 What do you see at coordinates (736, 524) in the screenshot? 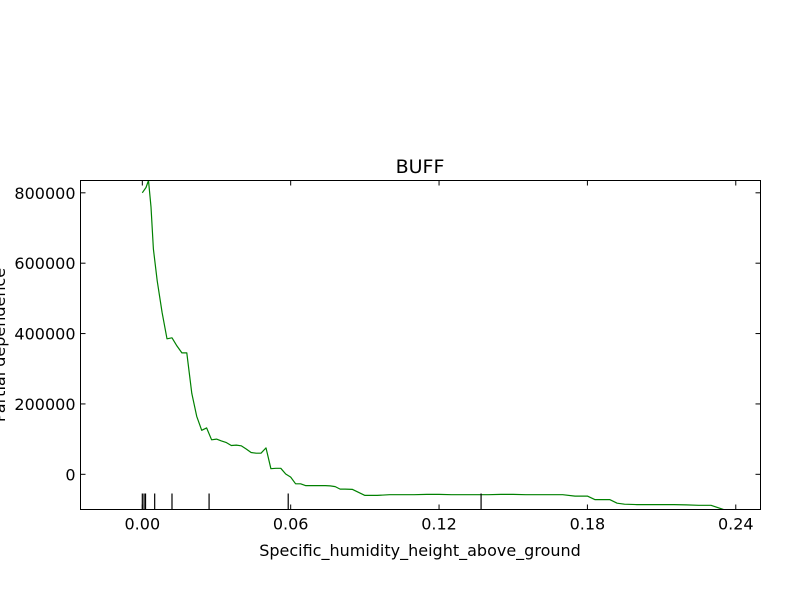
I see `x-tick-label: 0.24` at bounding box center [736, 524].